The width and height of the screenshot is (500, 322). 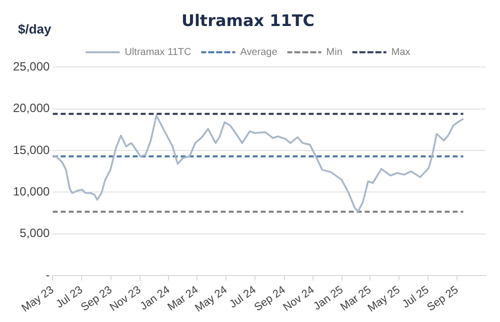 I want to click on legend-label: Max, so click(x=400, y=52).